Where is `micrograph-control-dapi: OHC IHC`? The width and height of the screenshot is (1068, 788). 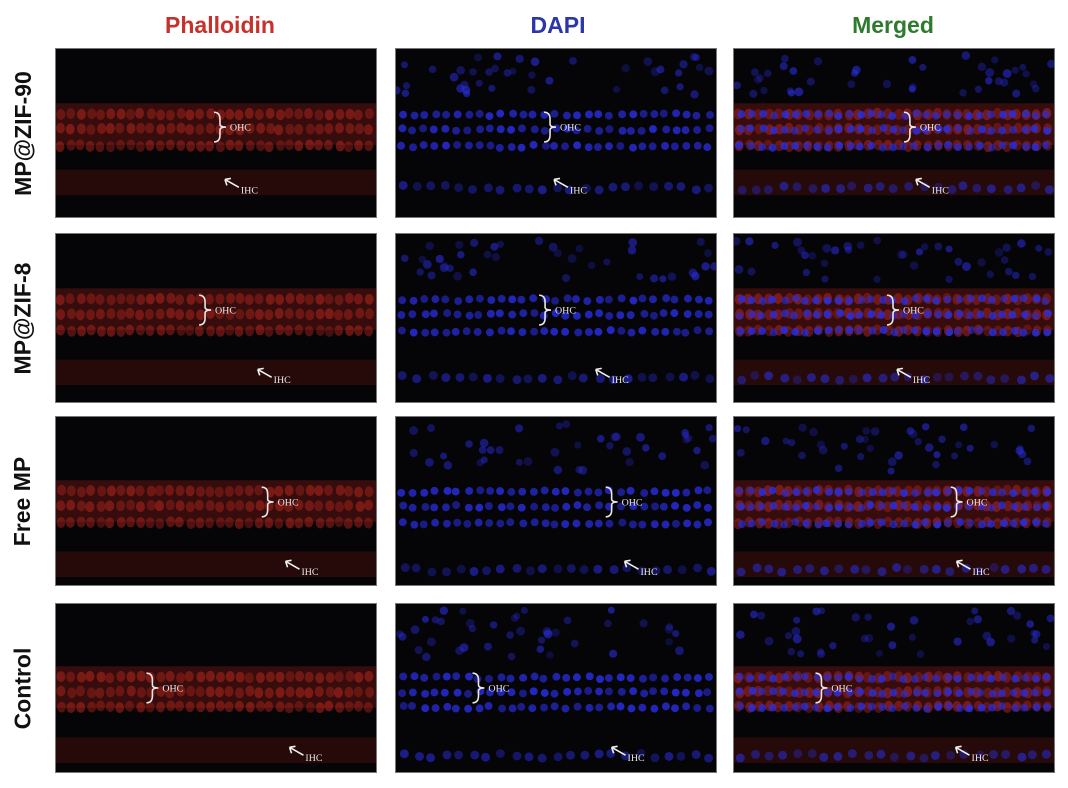
micrograph-control-dapi: OHC IHC is located at coordinates (556, 688).